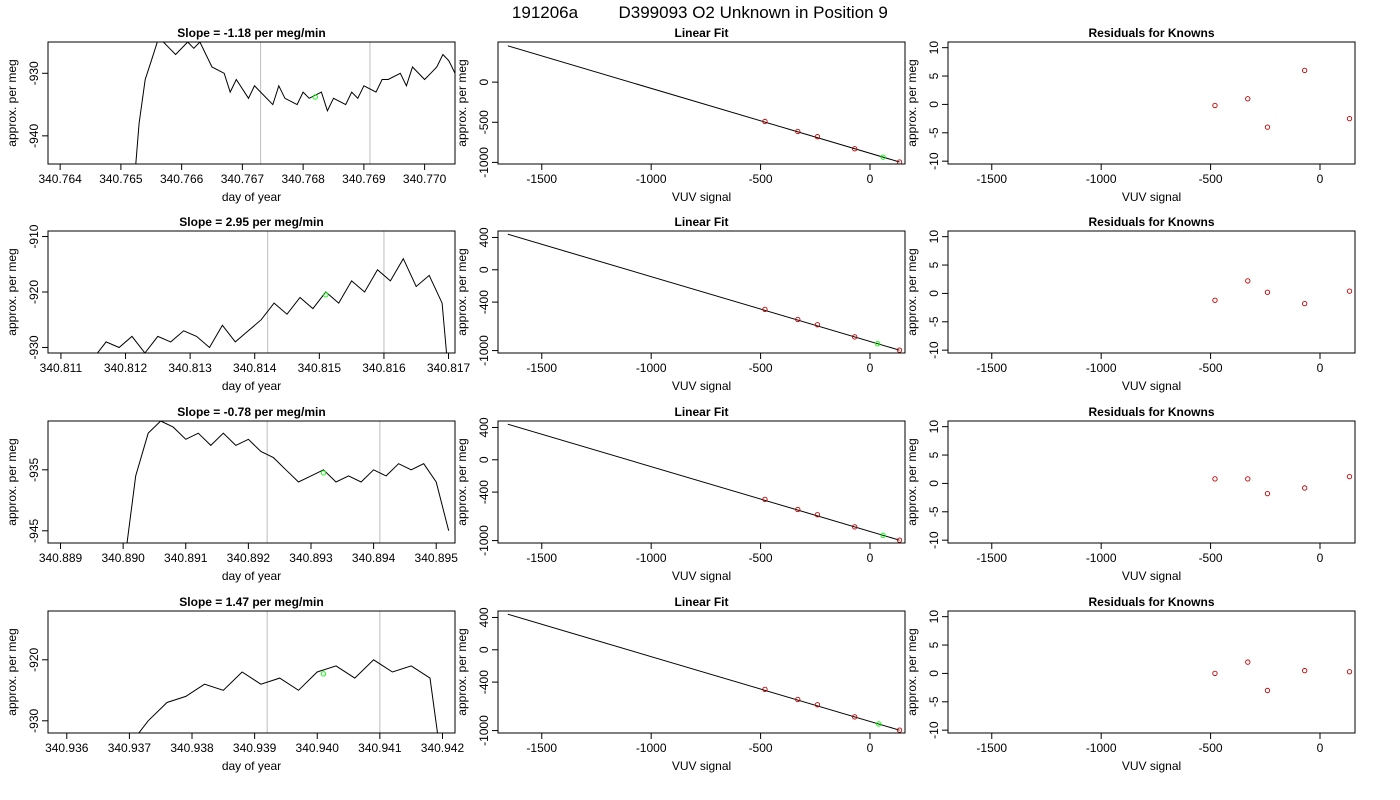 This screenshot has width=1400, height=800. Describe the element at coordinates (60, 179) in the screenshot. I see `x-tick-label: 340.764` at that location.